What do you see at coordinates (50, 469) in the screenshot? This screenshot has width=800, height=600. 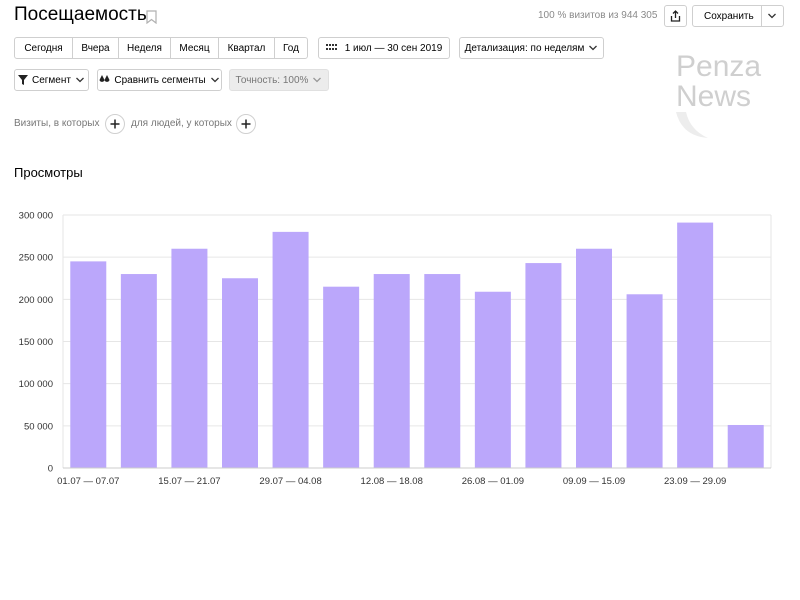 I see `y-tick-label: 0` at bounding box center [50, 469].